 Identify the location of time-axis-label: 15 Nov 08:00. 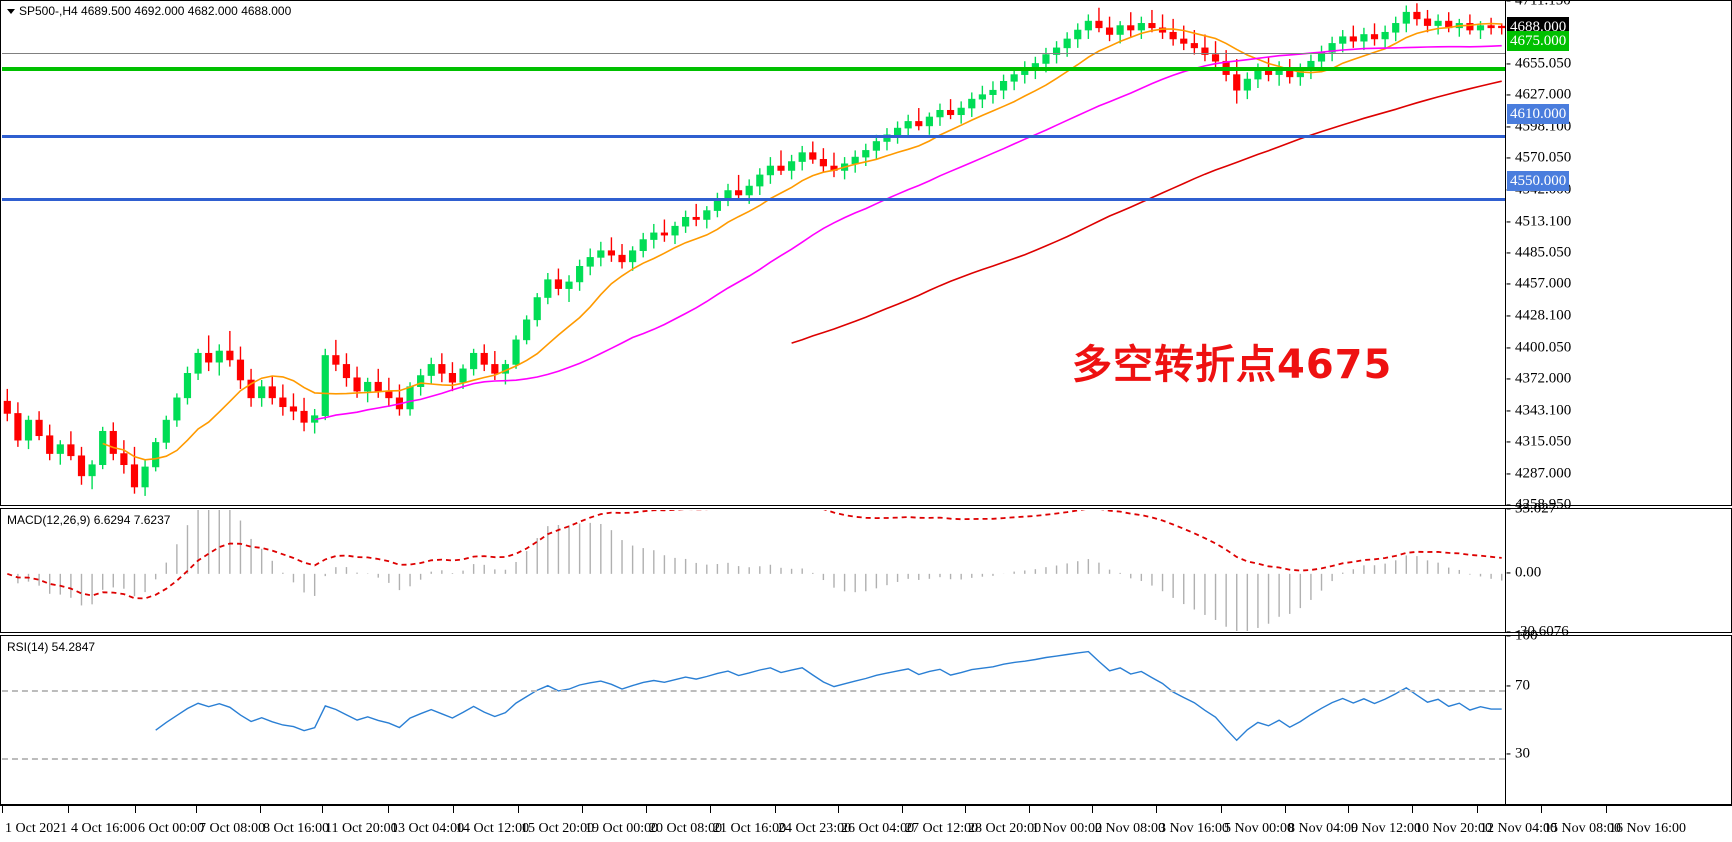
(1582, 828).